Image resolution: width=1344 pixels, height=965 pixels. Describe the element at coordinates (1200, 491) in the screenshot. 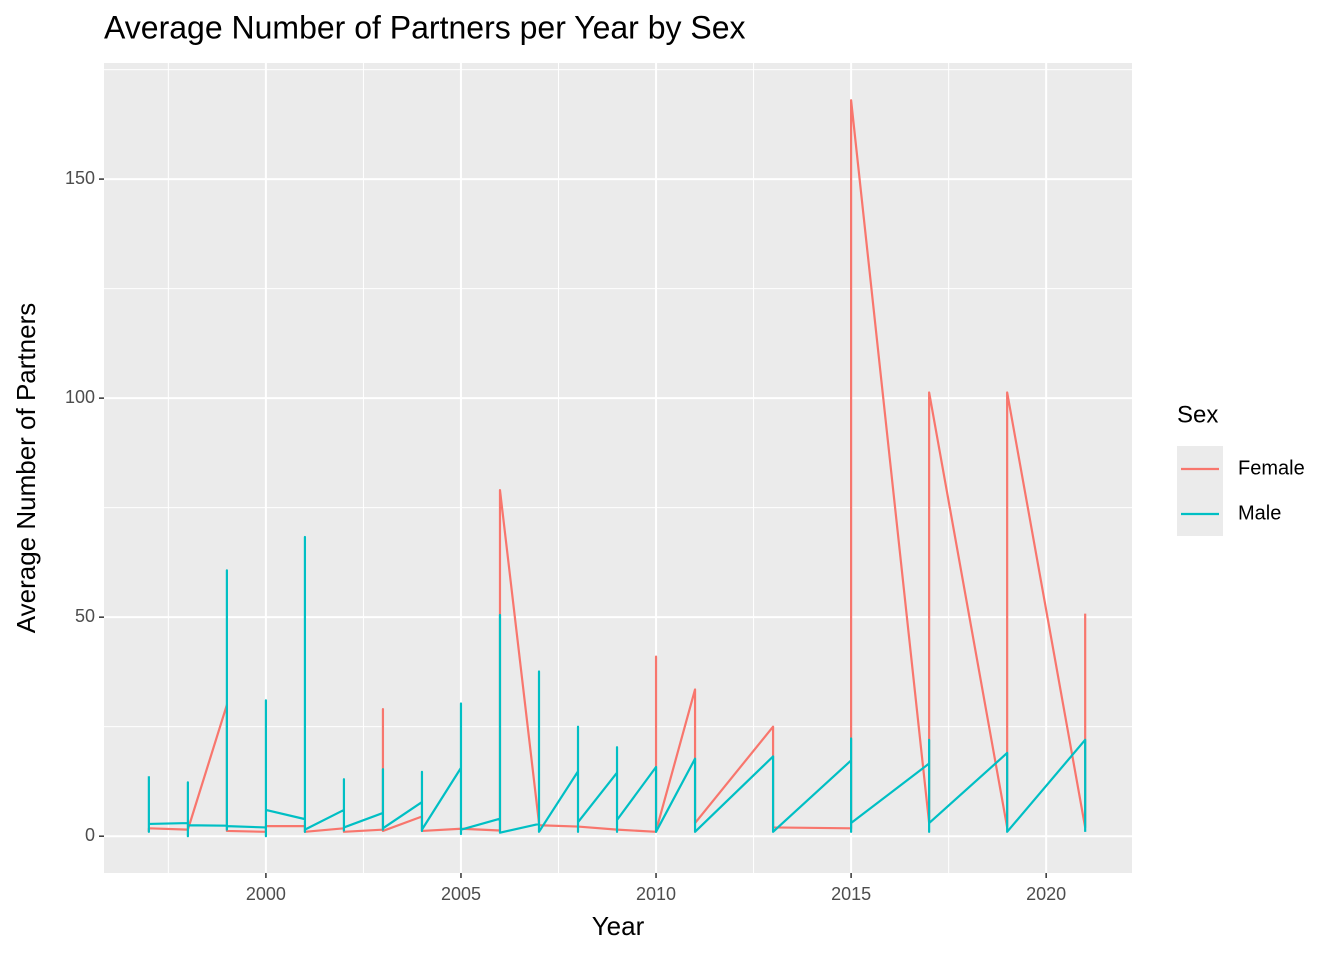

I see `legend-key-background` at that location.